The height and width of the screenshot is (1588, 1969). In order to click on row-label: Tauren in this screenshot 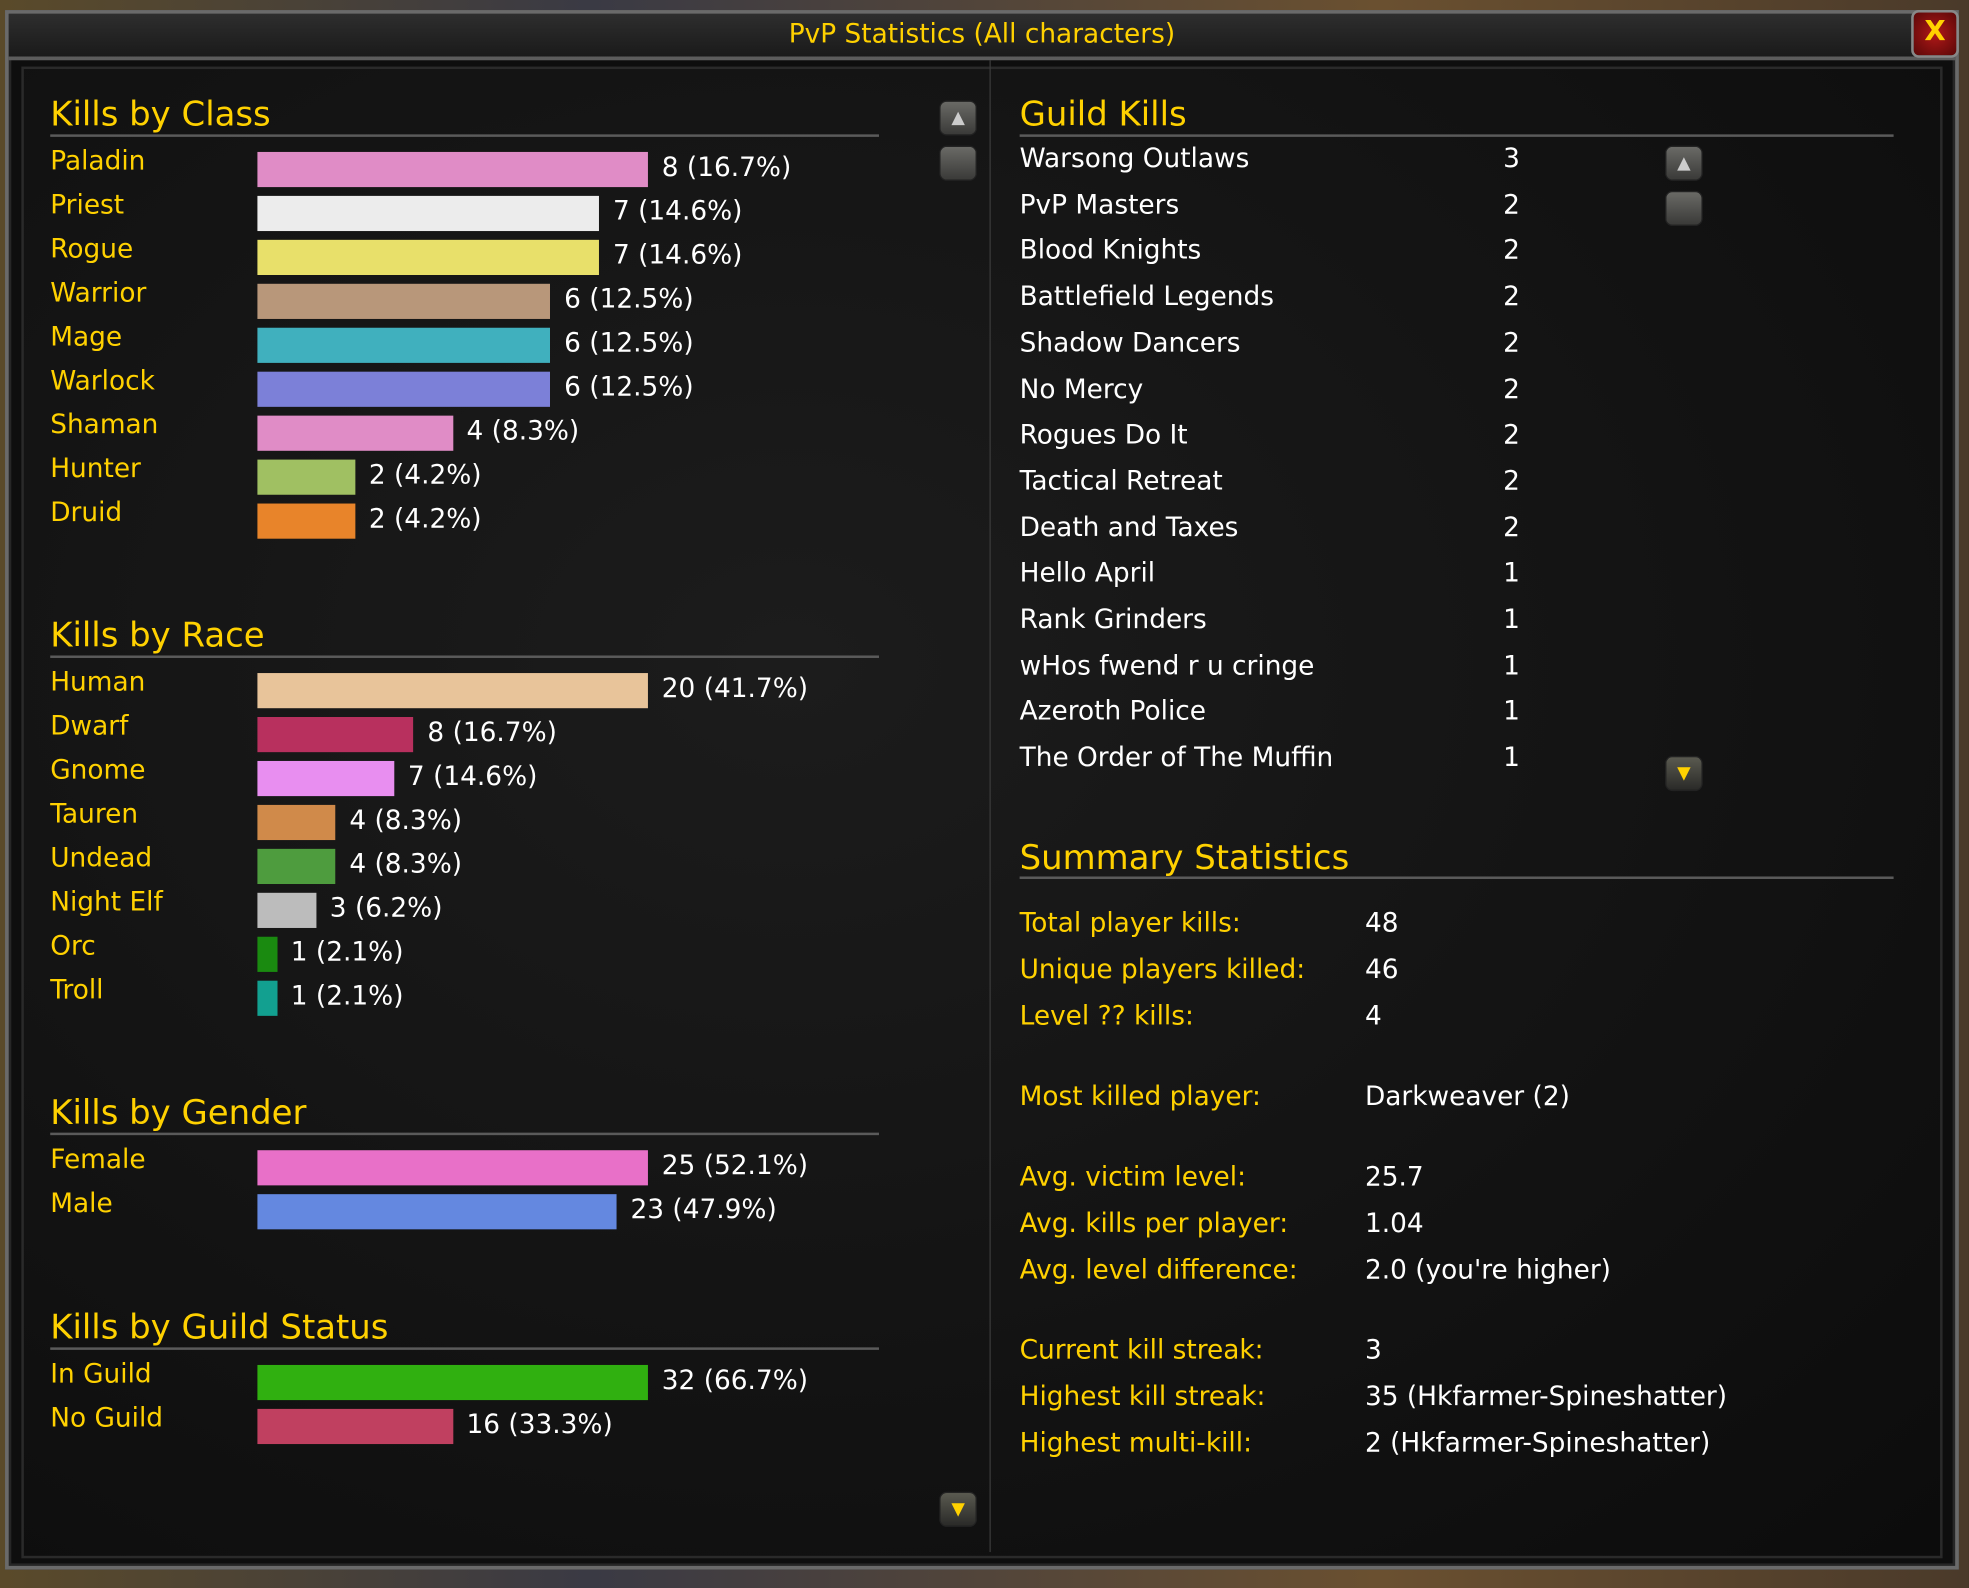, I will do `click(94, 813)`.